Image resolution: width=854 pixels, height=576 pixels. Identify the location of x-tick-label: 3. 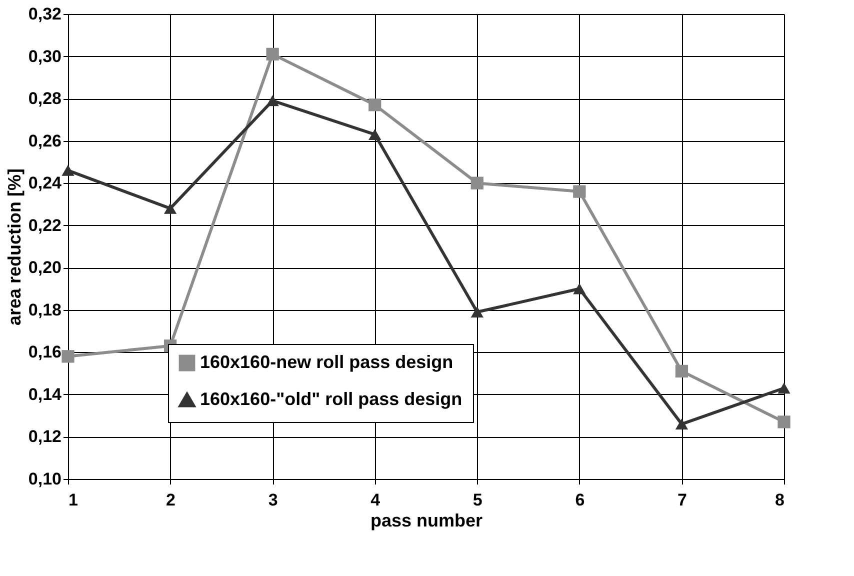
(273, 500).